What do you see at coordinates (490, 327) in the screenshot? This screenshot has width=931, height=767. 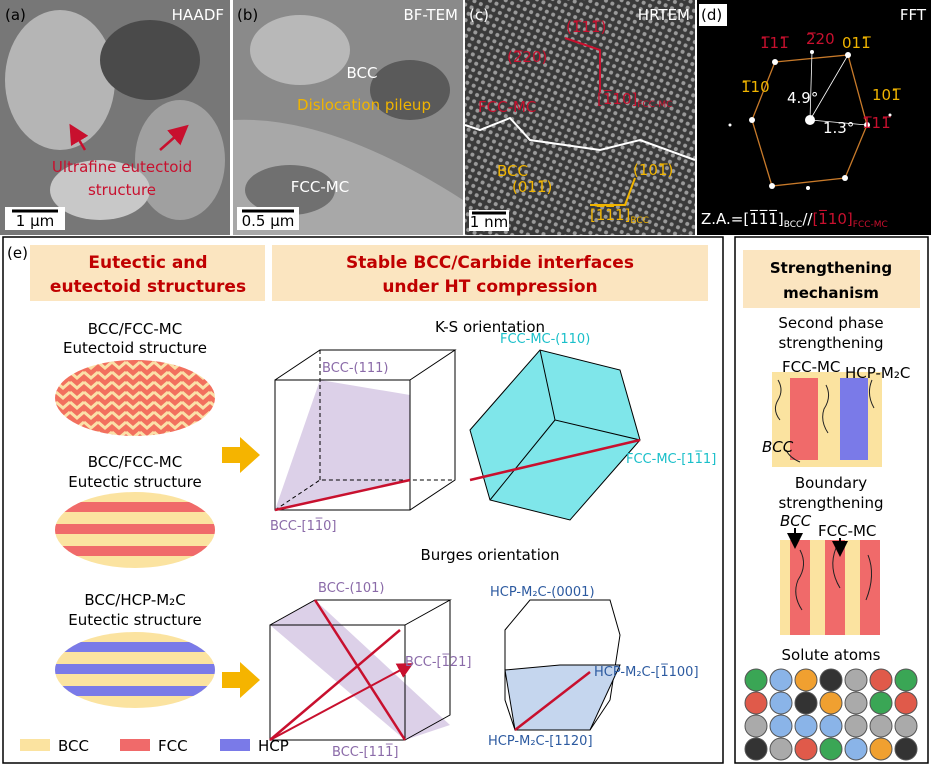 I see `label: K-S orientation` at bounding box center [490, 327].